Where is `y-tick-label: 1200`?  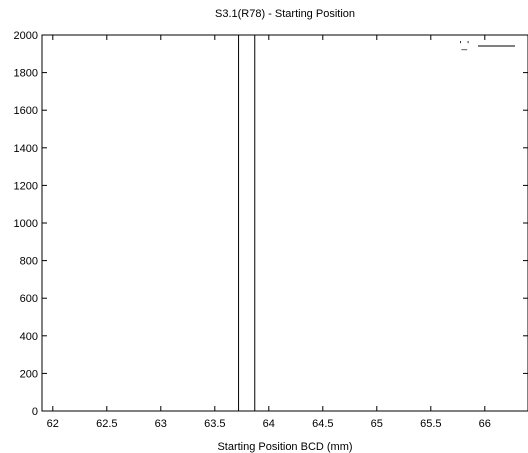
y-tick-label: 1200 is located at coordinates (26, 186).